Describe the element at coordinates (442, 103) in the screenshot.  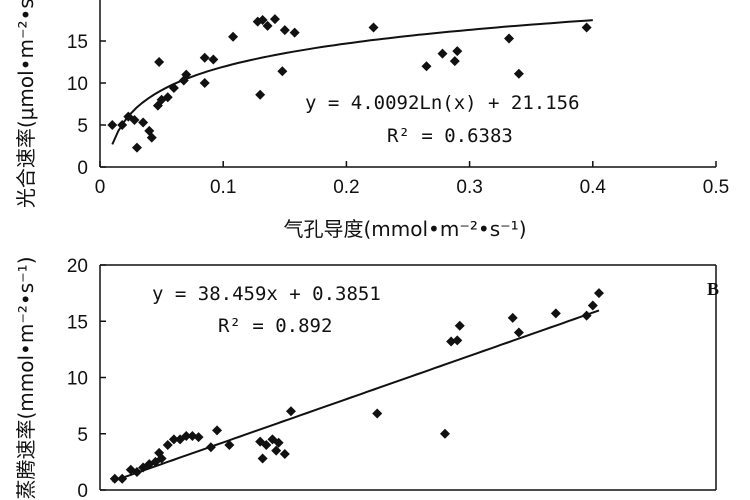
I see `chart-a-equation: y = 4.0092Ln(x) + 21.156` at that location.